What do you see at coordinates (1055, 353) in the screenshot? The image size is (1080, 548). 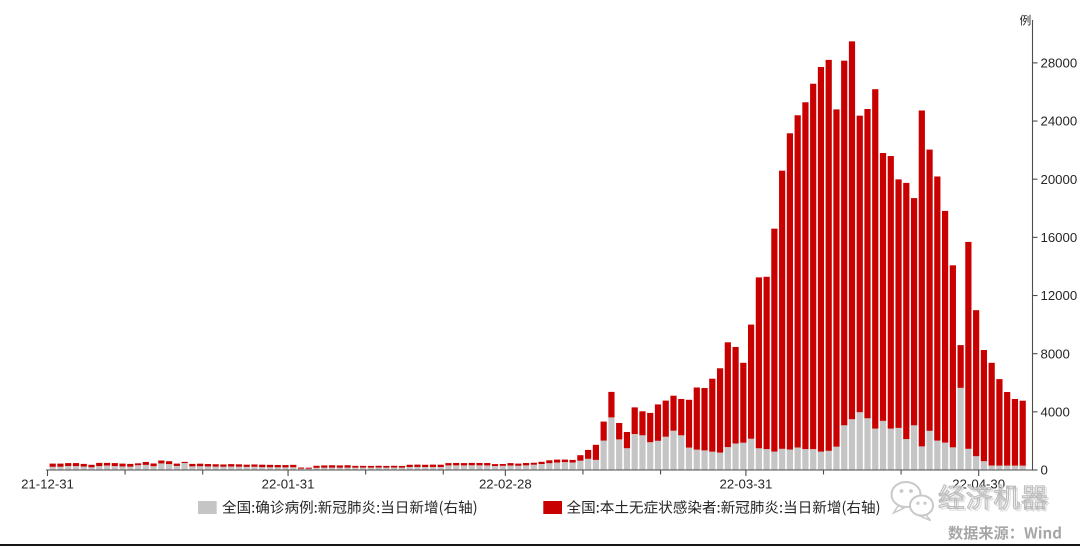 I see `y-tick-label: 8000` at bounding box center [1055, 353].